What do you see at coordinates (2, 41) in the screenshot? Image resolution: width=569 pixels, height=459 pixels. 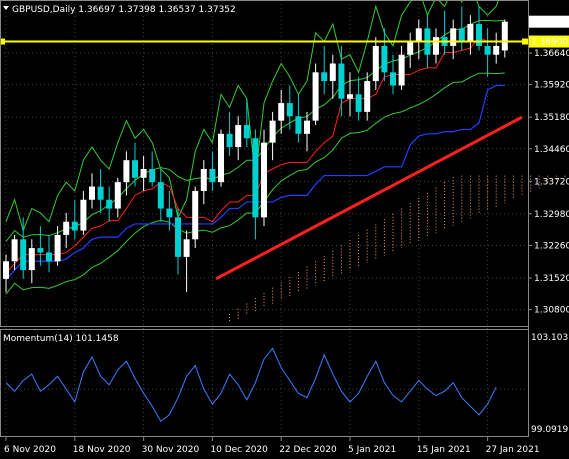 I see `hline-left-handle` at bounding box center [2, 41].